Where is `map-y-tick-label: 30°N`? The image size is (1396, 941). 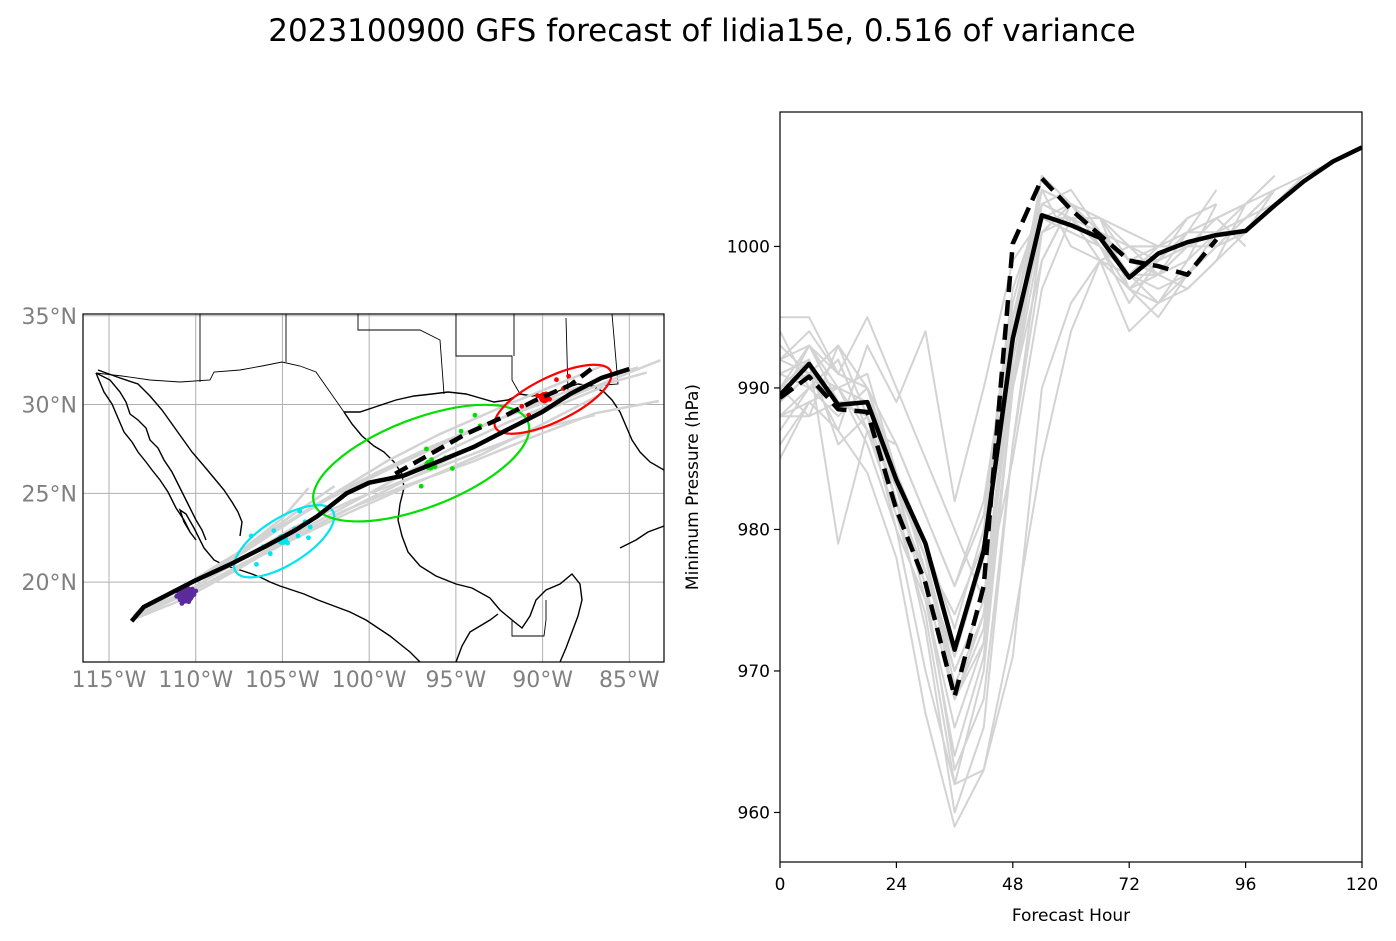 map-y-tick-label: 30°N is located at coordinates (49, 406).